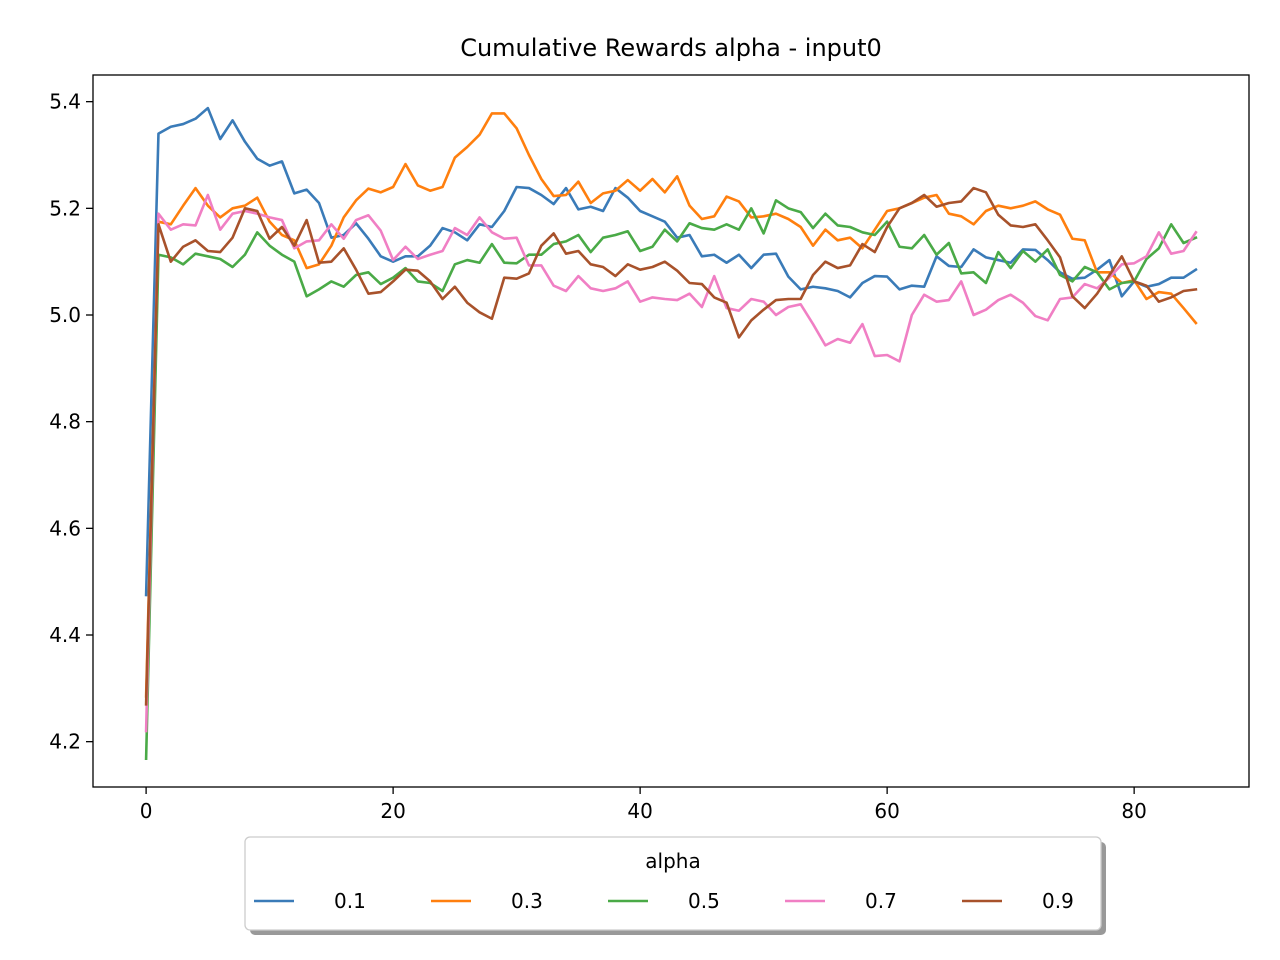  I want to click on x-tick-label: 40, so click(639, 811).